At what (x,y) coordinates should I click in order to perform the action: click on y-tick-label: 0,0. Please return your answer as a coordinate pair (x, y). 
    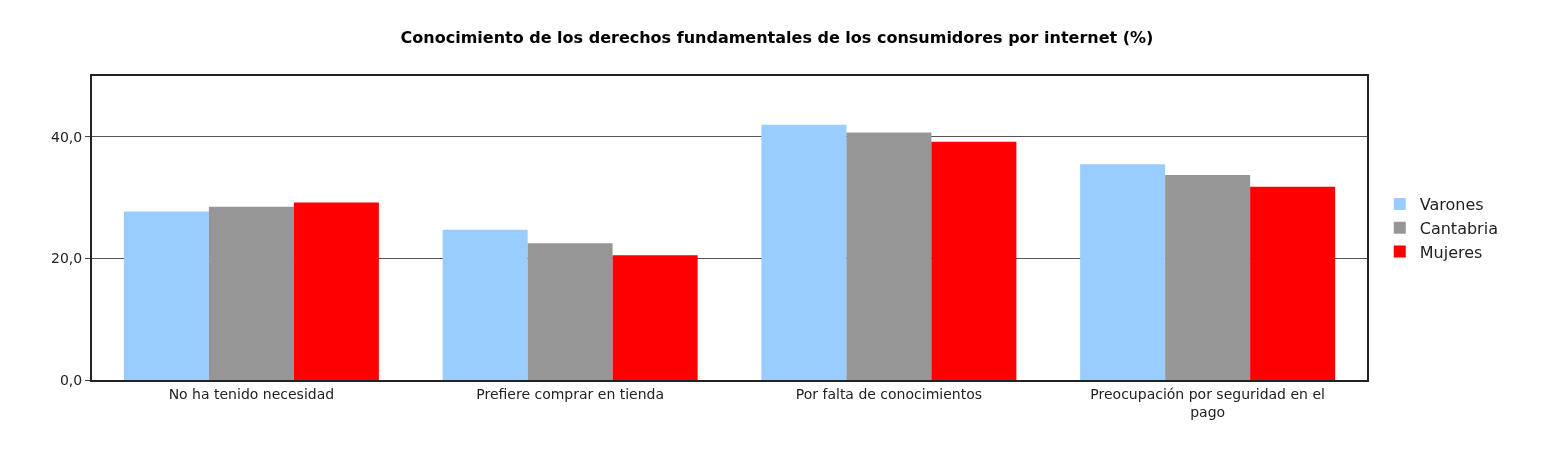
    Looking at the image, I should click on (71, 379).